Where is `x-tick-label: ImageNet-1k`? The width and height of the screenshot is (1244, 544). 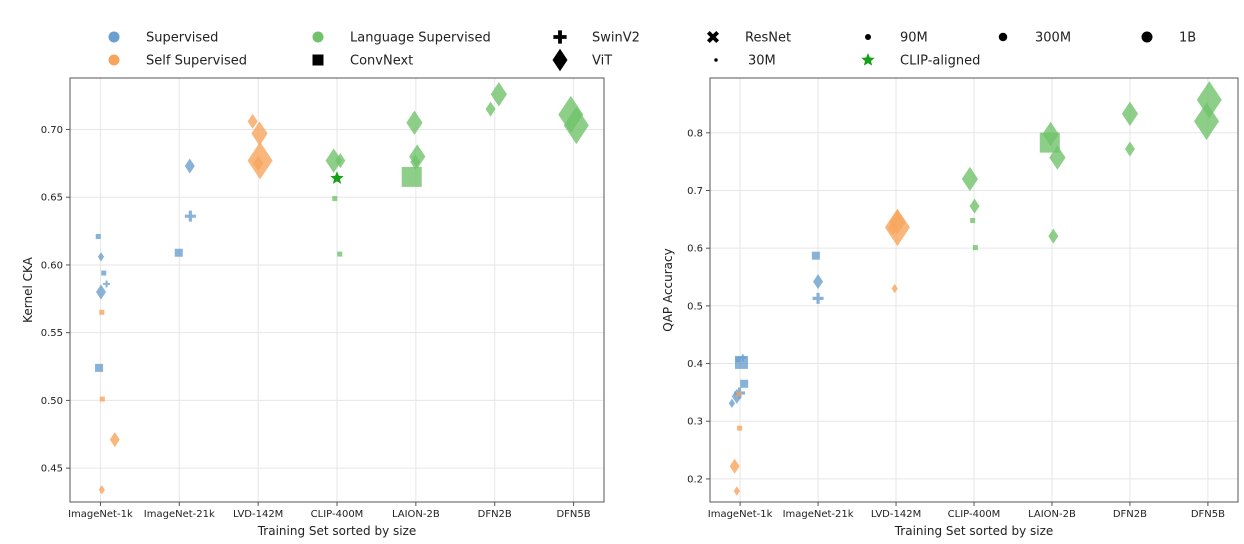
x-tick-label: ImageNet-1k is located at coordinates (740, 514).